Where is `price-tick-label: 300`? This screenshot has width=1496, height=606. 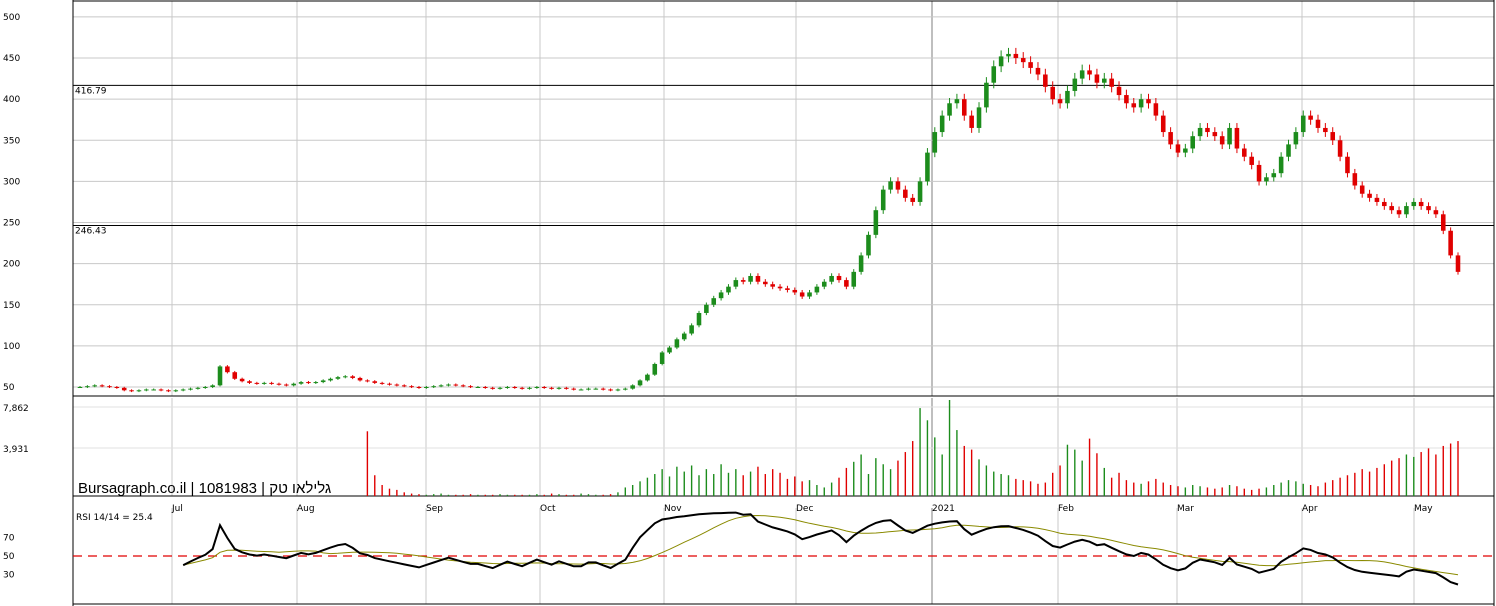 price-tick-label: 300 is located at coordinates (11, 182).